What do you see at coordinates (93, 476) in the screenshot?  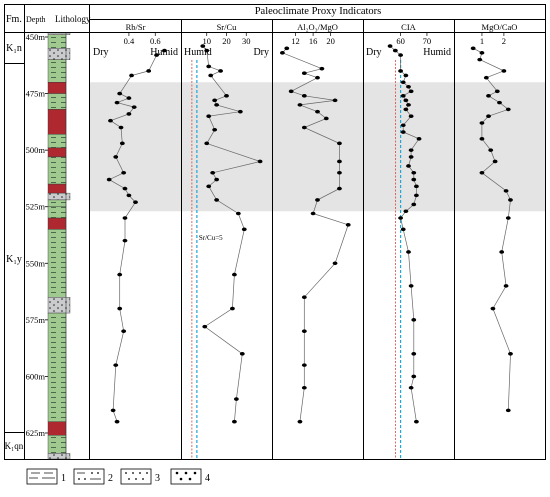 I see `legend-item-2: 2` at bounding box center [93, 476].